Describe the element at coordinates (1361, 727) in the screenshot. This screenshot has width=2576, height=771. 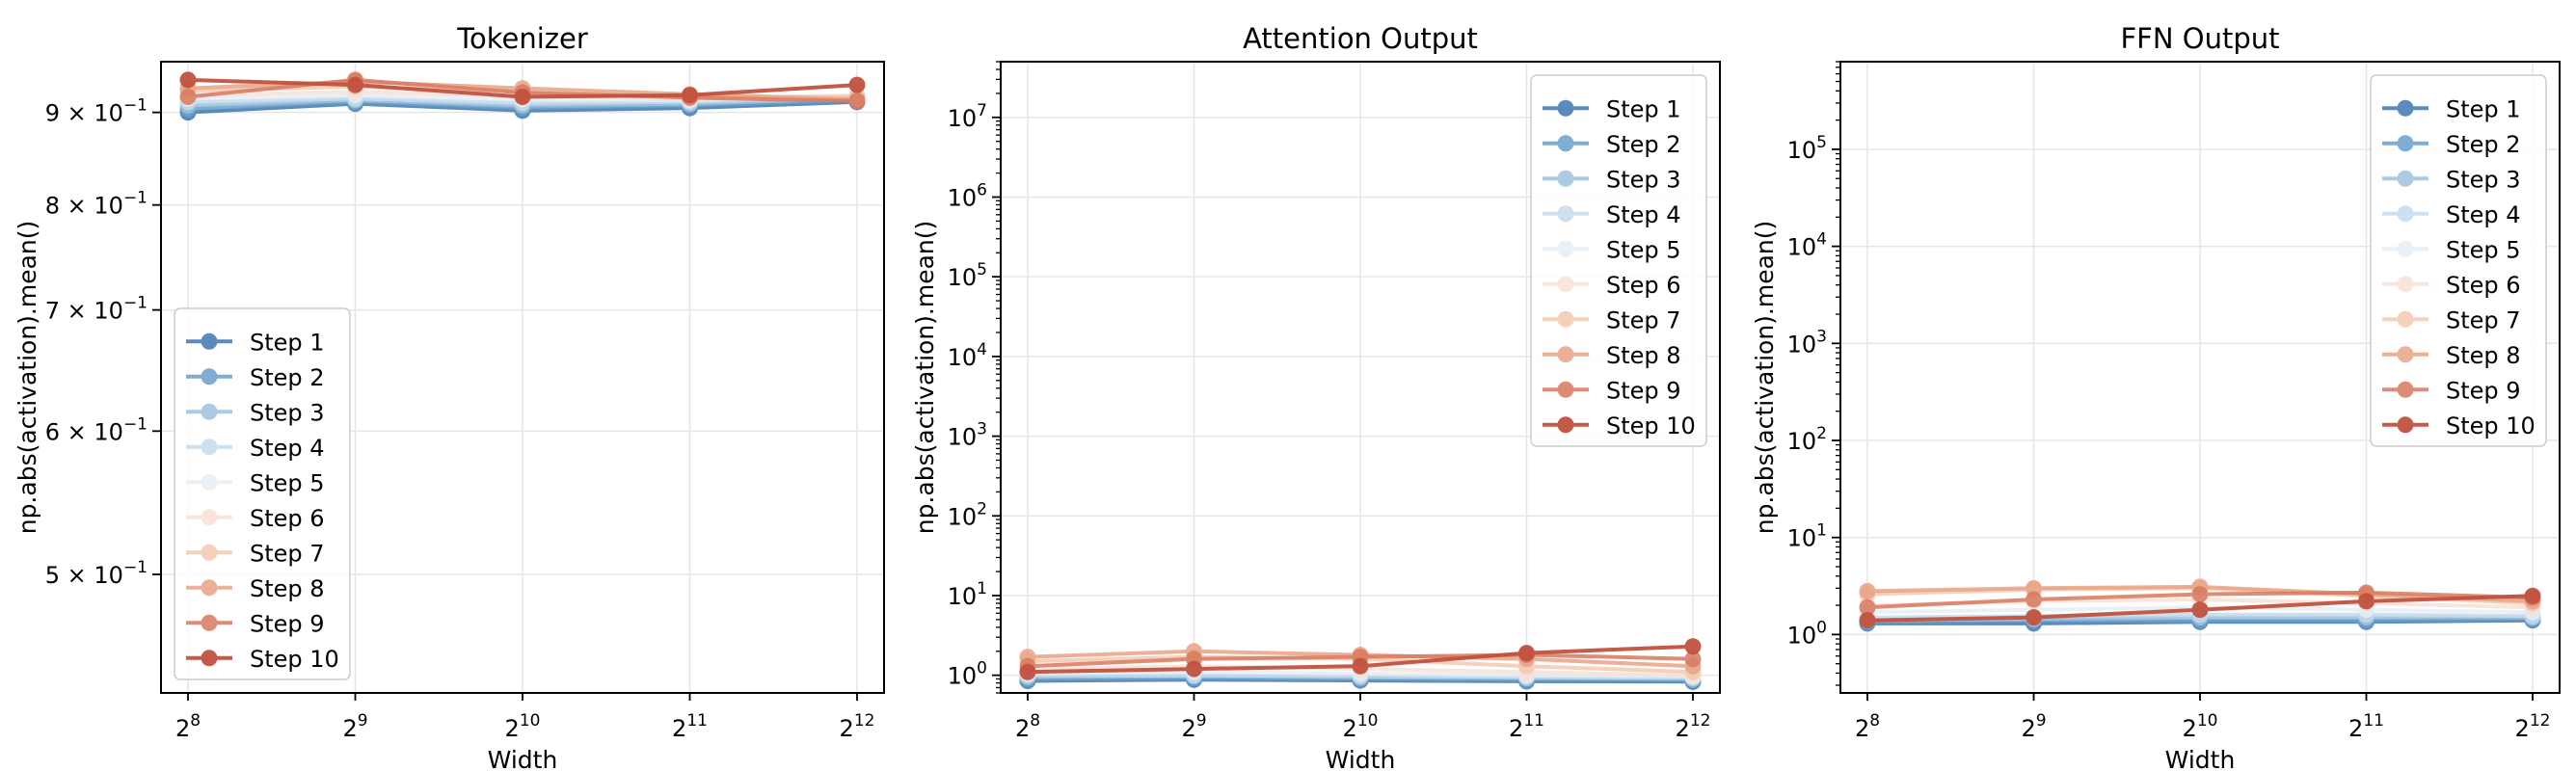
I see `x-tick-label: 210` at that location.